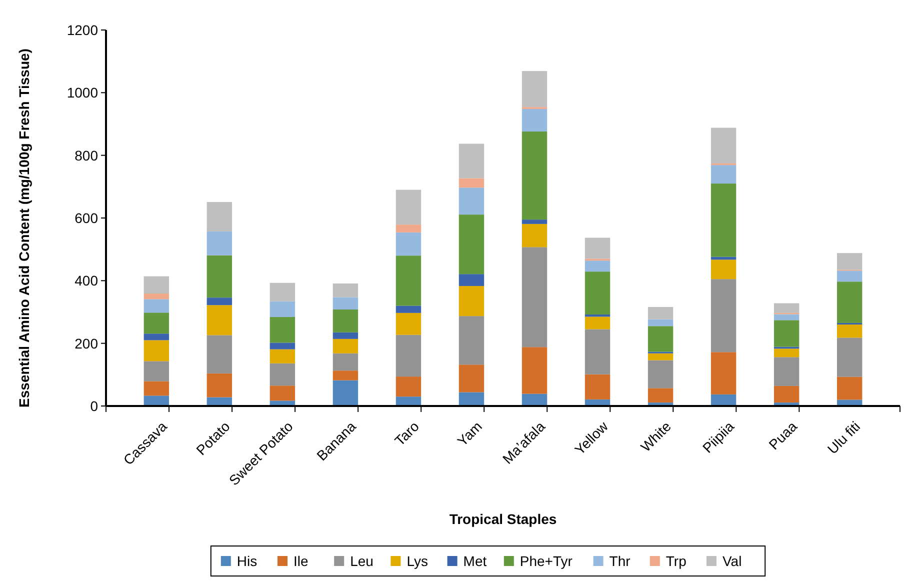 This screenshot has height=582, width=908. Describe the element at coordinates (475, 561) in the screenshot. I see `legend-label: Met` at that location.